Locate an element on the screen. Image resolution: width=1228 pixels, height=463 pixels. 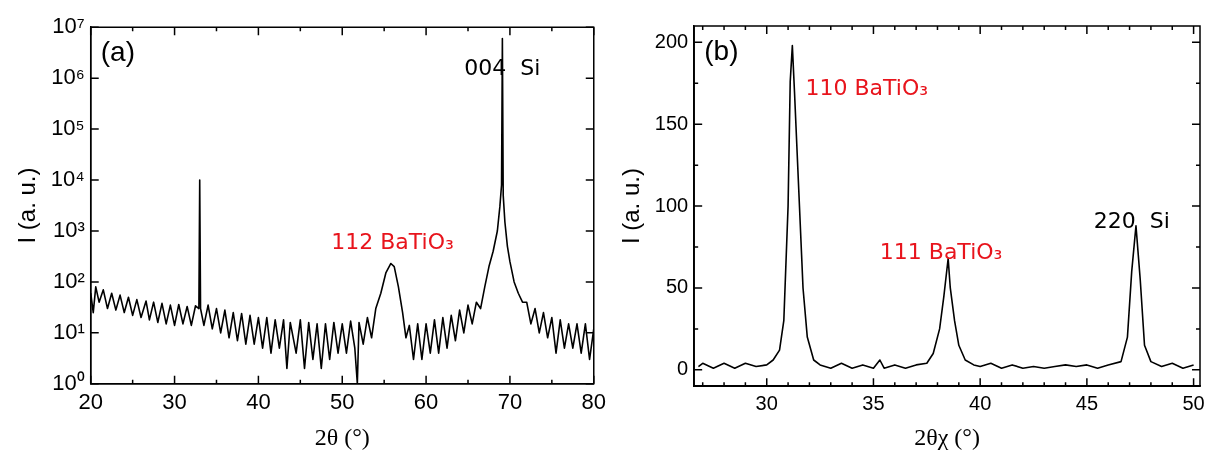
annotation: 112 BaTiO₃ is located at coordinates (392, 241).